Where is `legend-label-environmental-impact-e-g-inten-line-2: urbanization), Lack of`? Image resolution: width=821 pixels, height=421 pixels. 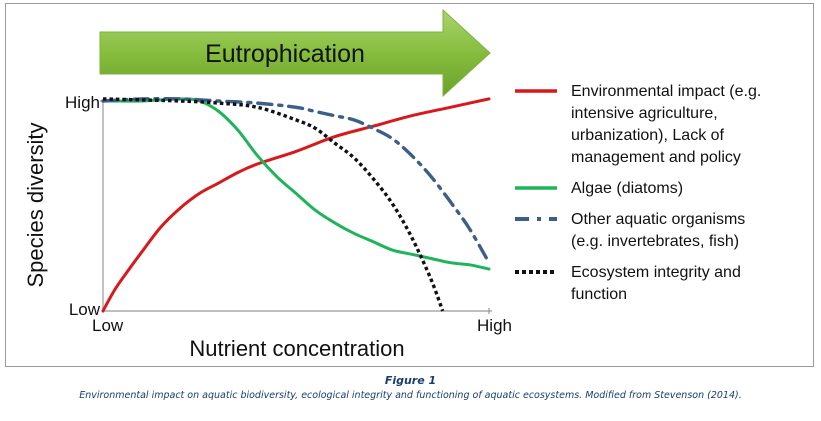
legend-label-environmental-impact-e-g-inten-line-2: urbanization), Lack of is located at coordinates (648, 135).